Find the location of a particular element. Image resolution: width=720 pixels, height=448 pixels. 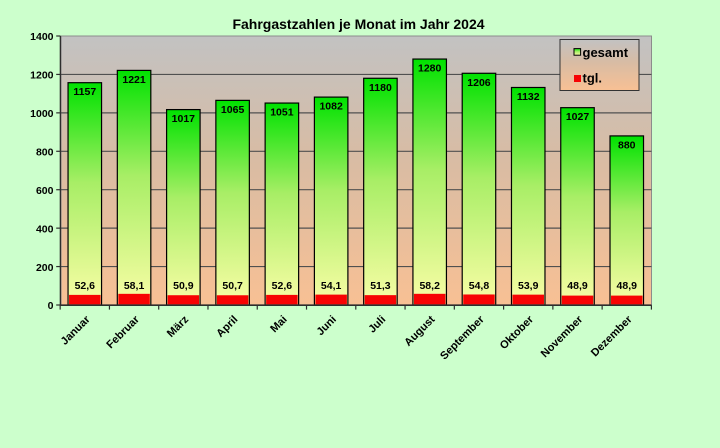

svg-text: 51,3 is located at coordinates (380, 286).